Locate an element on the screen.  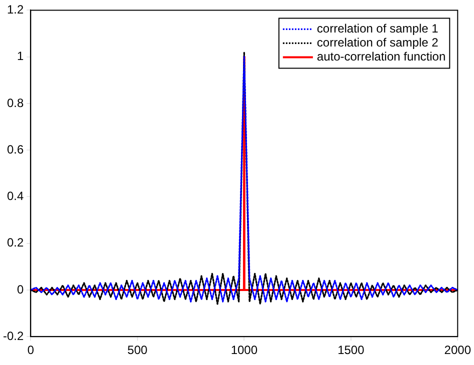
legend-label: correlation of sample 2 is located at coordinates (377, 43).